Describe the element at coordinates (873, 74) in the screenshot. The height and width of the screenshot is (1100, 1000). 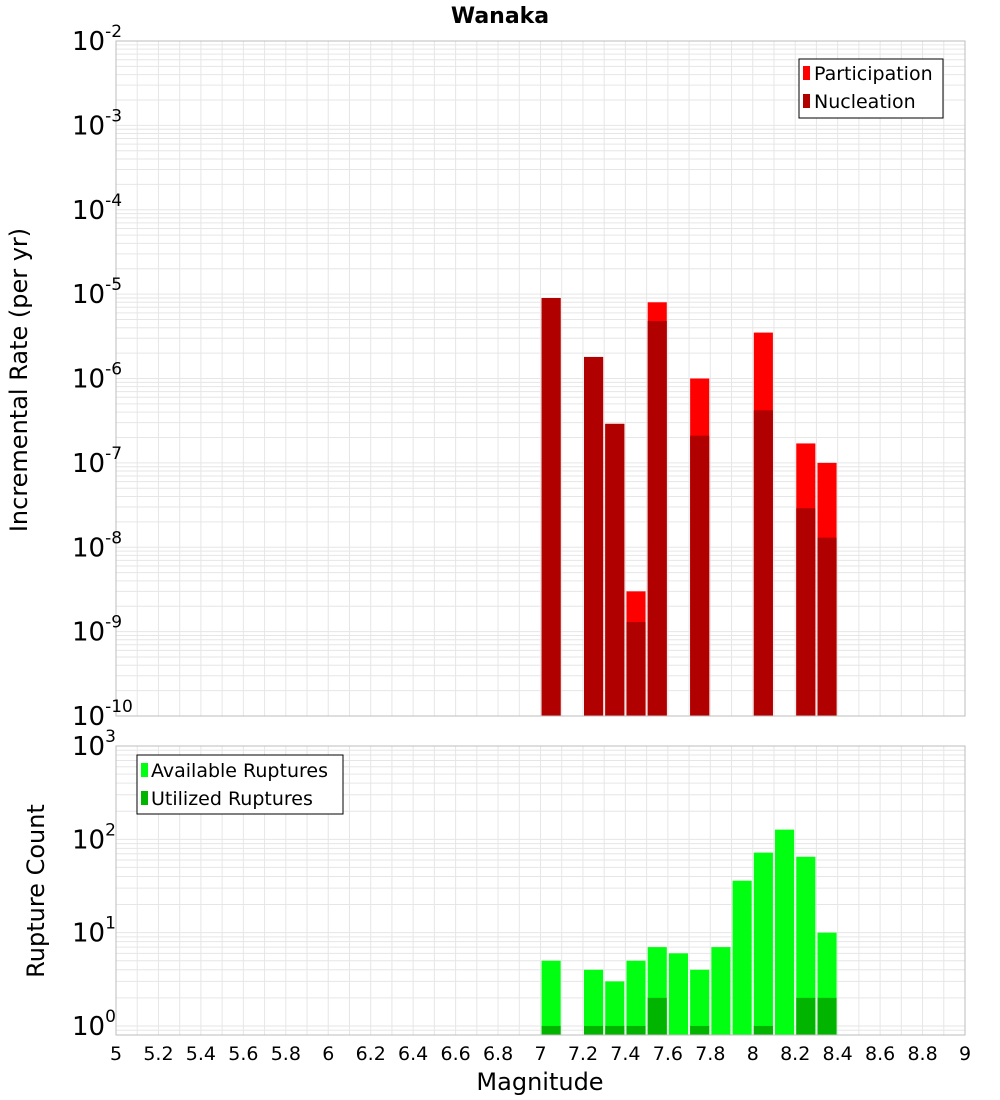
I see `legend-label-participation: Participation` at that location.